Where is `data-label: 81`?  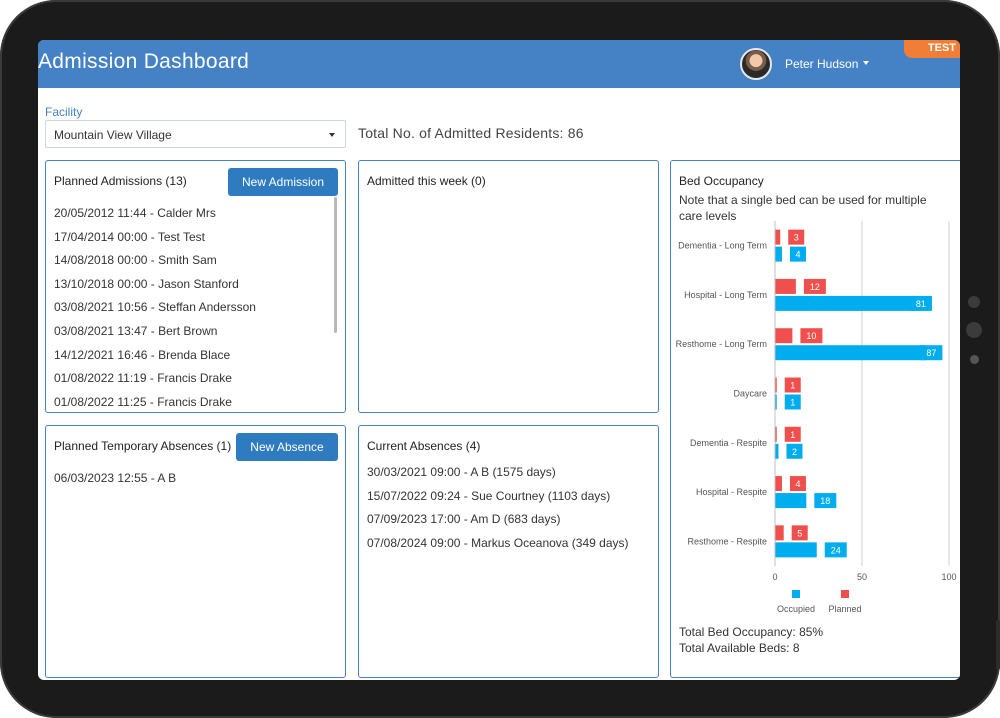 data-label: 81 is located at coordinates (921, 304).